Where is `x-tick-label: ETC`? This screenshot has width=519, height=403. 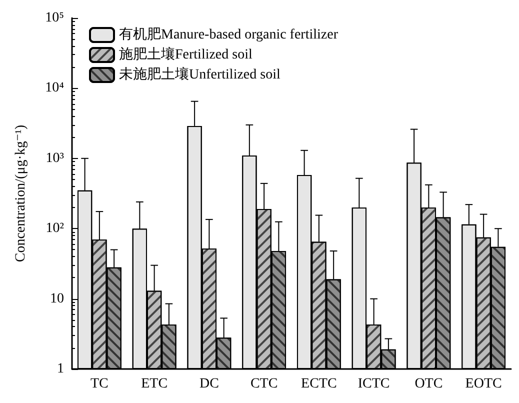 x-tick-label: ETC is located at coordinates (154, 384).